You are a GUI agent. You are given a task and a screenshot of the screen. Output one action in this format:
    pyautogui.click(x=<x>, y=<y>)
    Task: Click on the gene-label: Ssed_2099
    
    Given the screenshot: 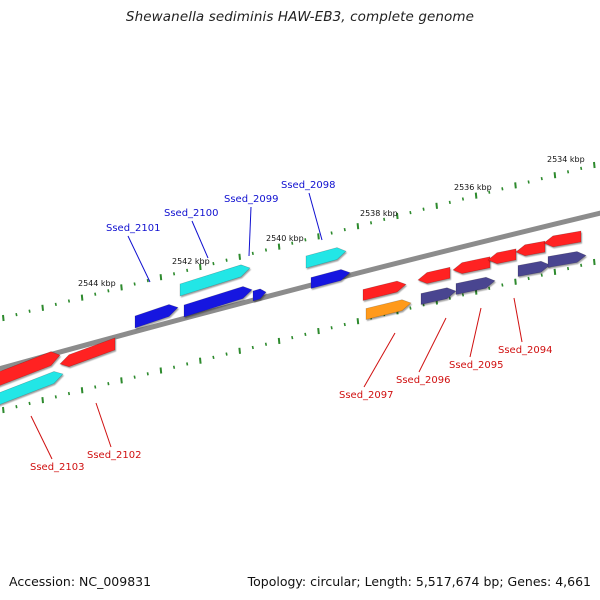 What is the action you would take?
    pyautogui.click(x=251, y=199)
    